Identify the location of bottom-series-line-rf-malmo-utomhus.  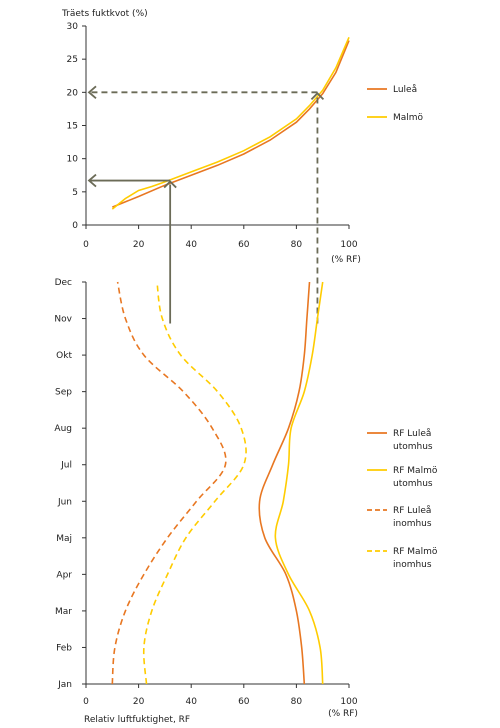
(299, 483).